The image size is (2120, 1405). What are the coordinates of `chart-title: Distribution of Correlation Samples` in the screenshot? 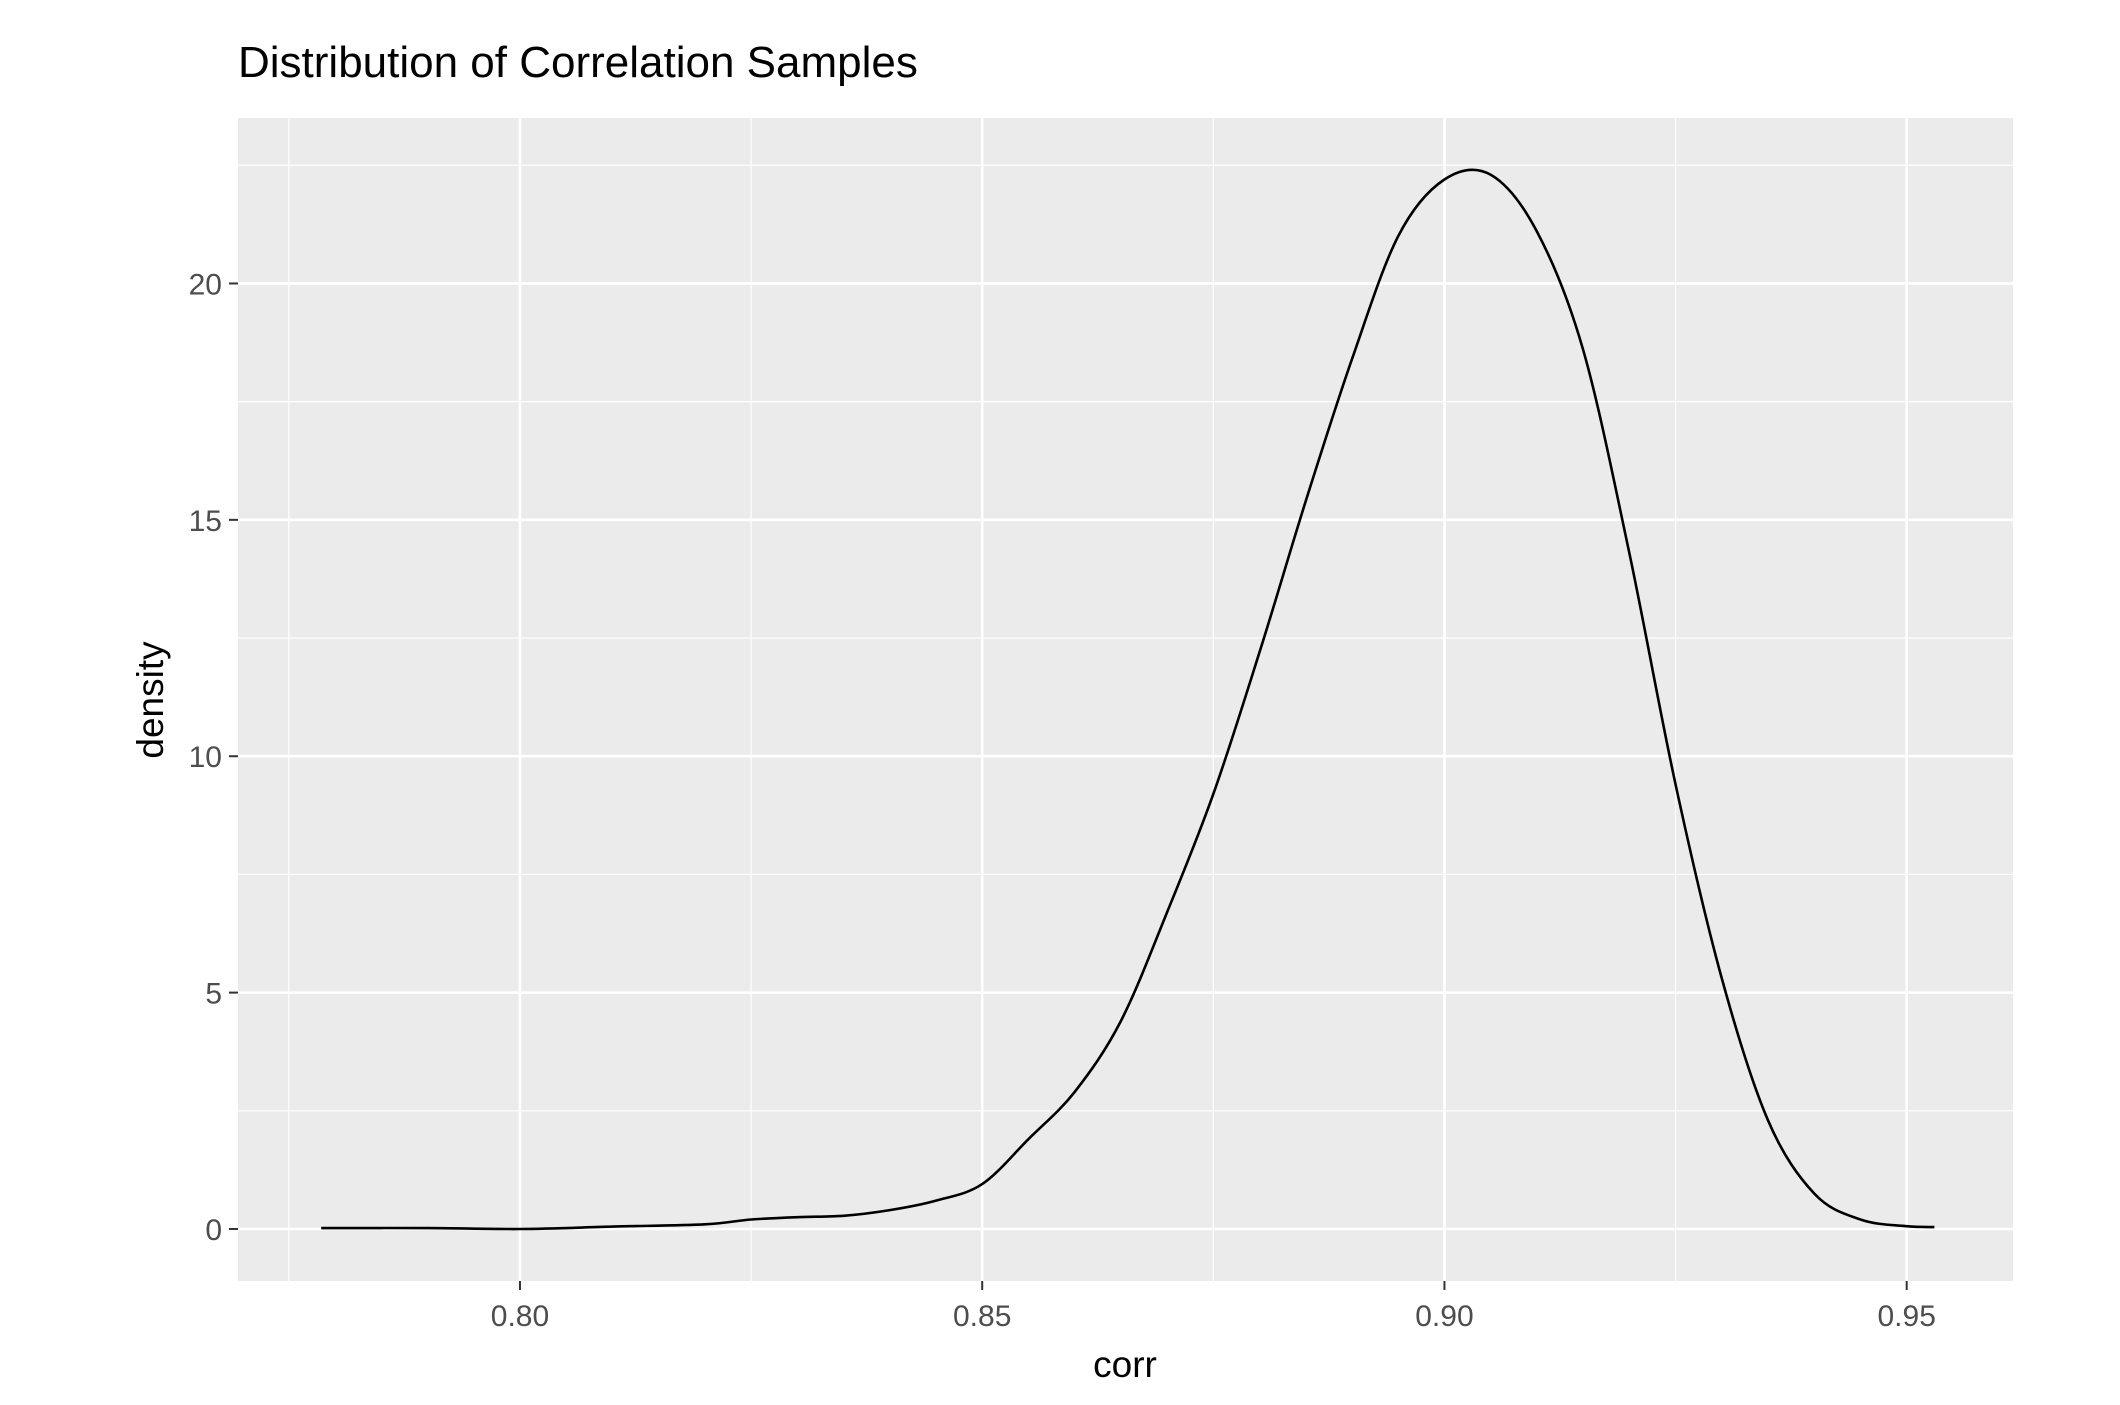 It's located at (578, 62).